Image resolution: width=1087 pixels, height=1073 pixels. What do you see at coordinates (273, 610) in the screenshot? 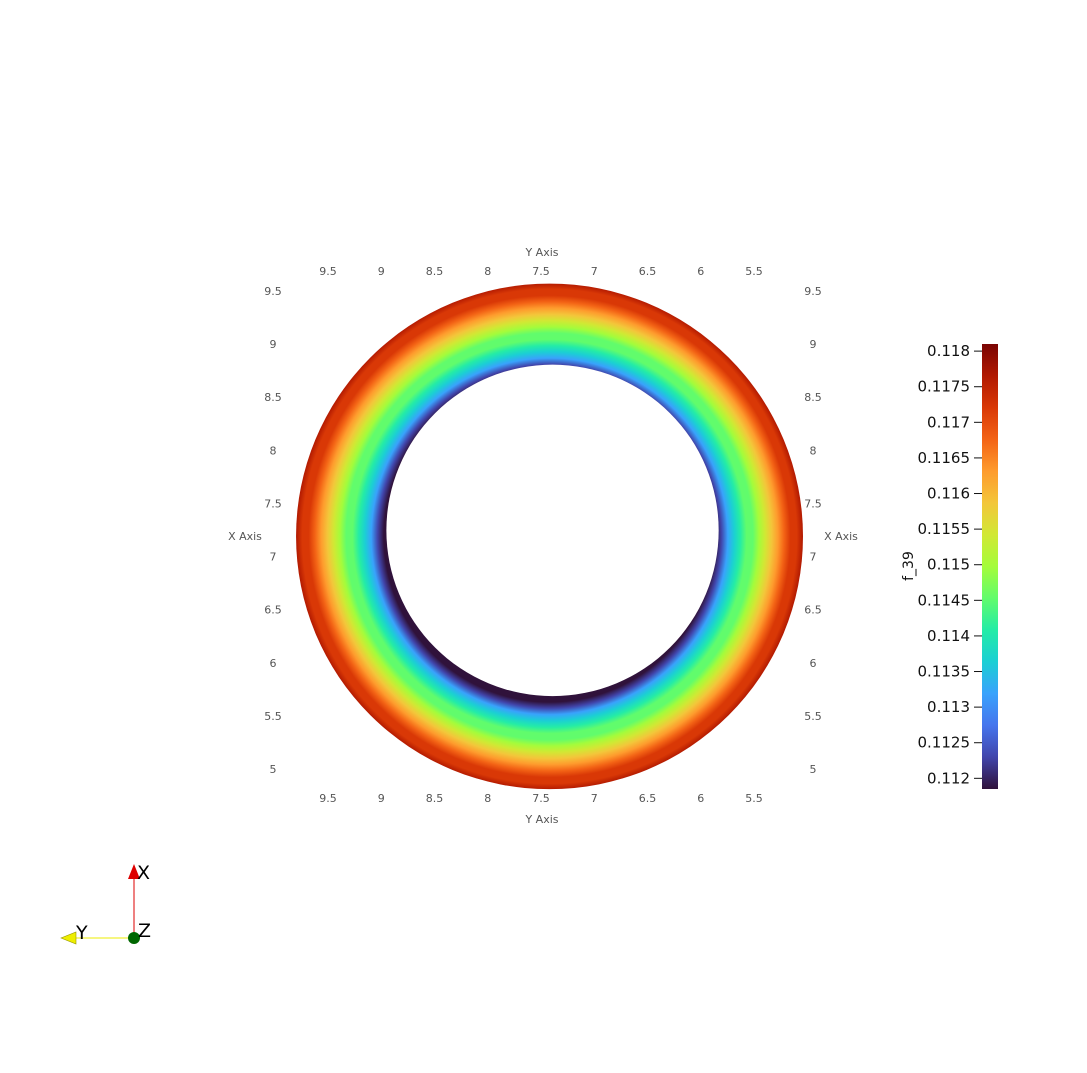
I see `x-tick-label-left: 6.5` at bounding box center [273, 610].